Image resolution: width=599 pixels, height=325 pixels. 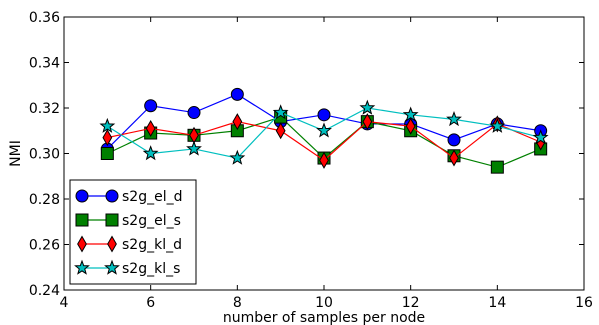 What do you see at coordinates (324, 141) in the screenshot?
I see `series-s2g_kl_d` at bounding box center [324, 141].